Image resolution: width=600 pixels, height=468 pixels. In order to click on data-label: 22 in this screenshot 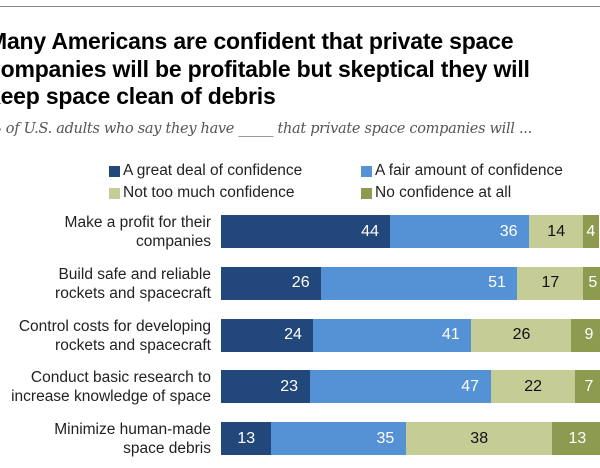, I will do `click(533, 386)`.